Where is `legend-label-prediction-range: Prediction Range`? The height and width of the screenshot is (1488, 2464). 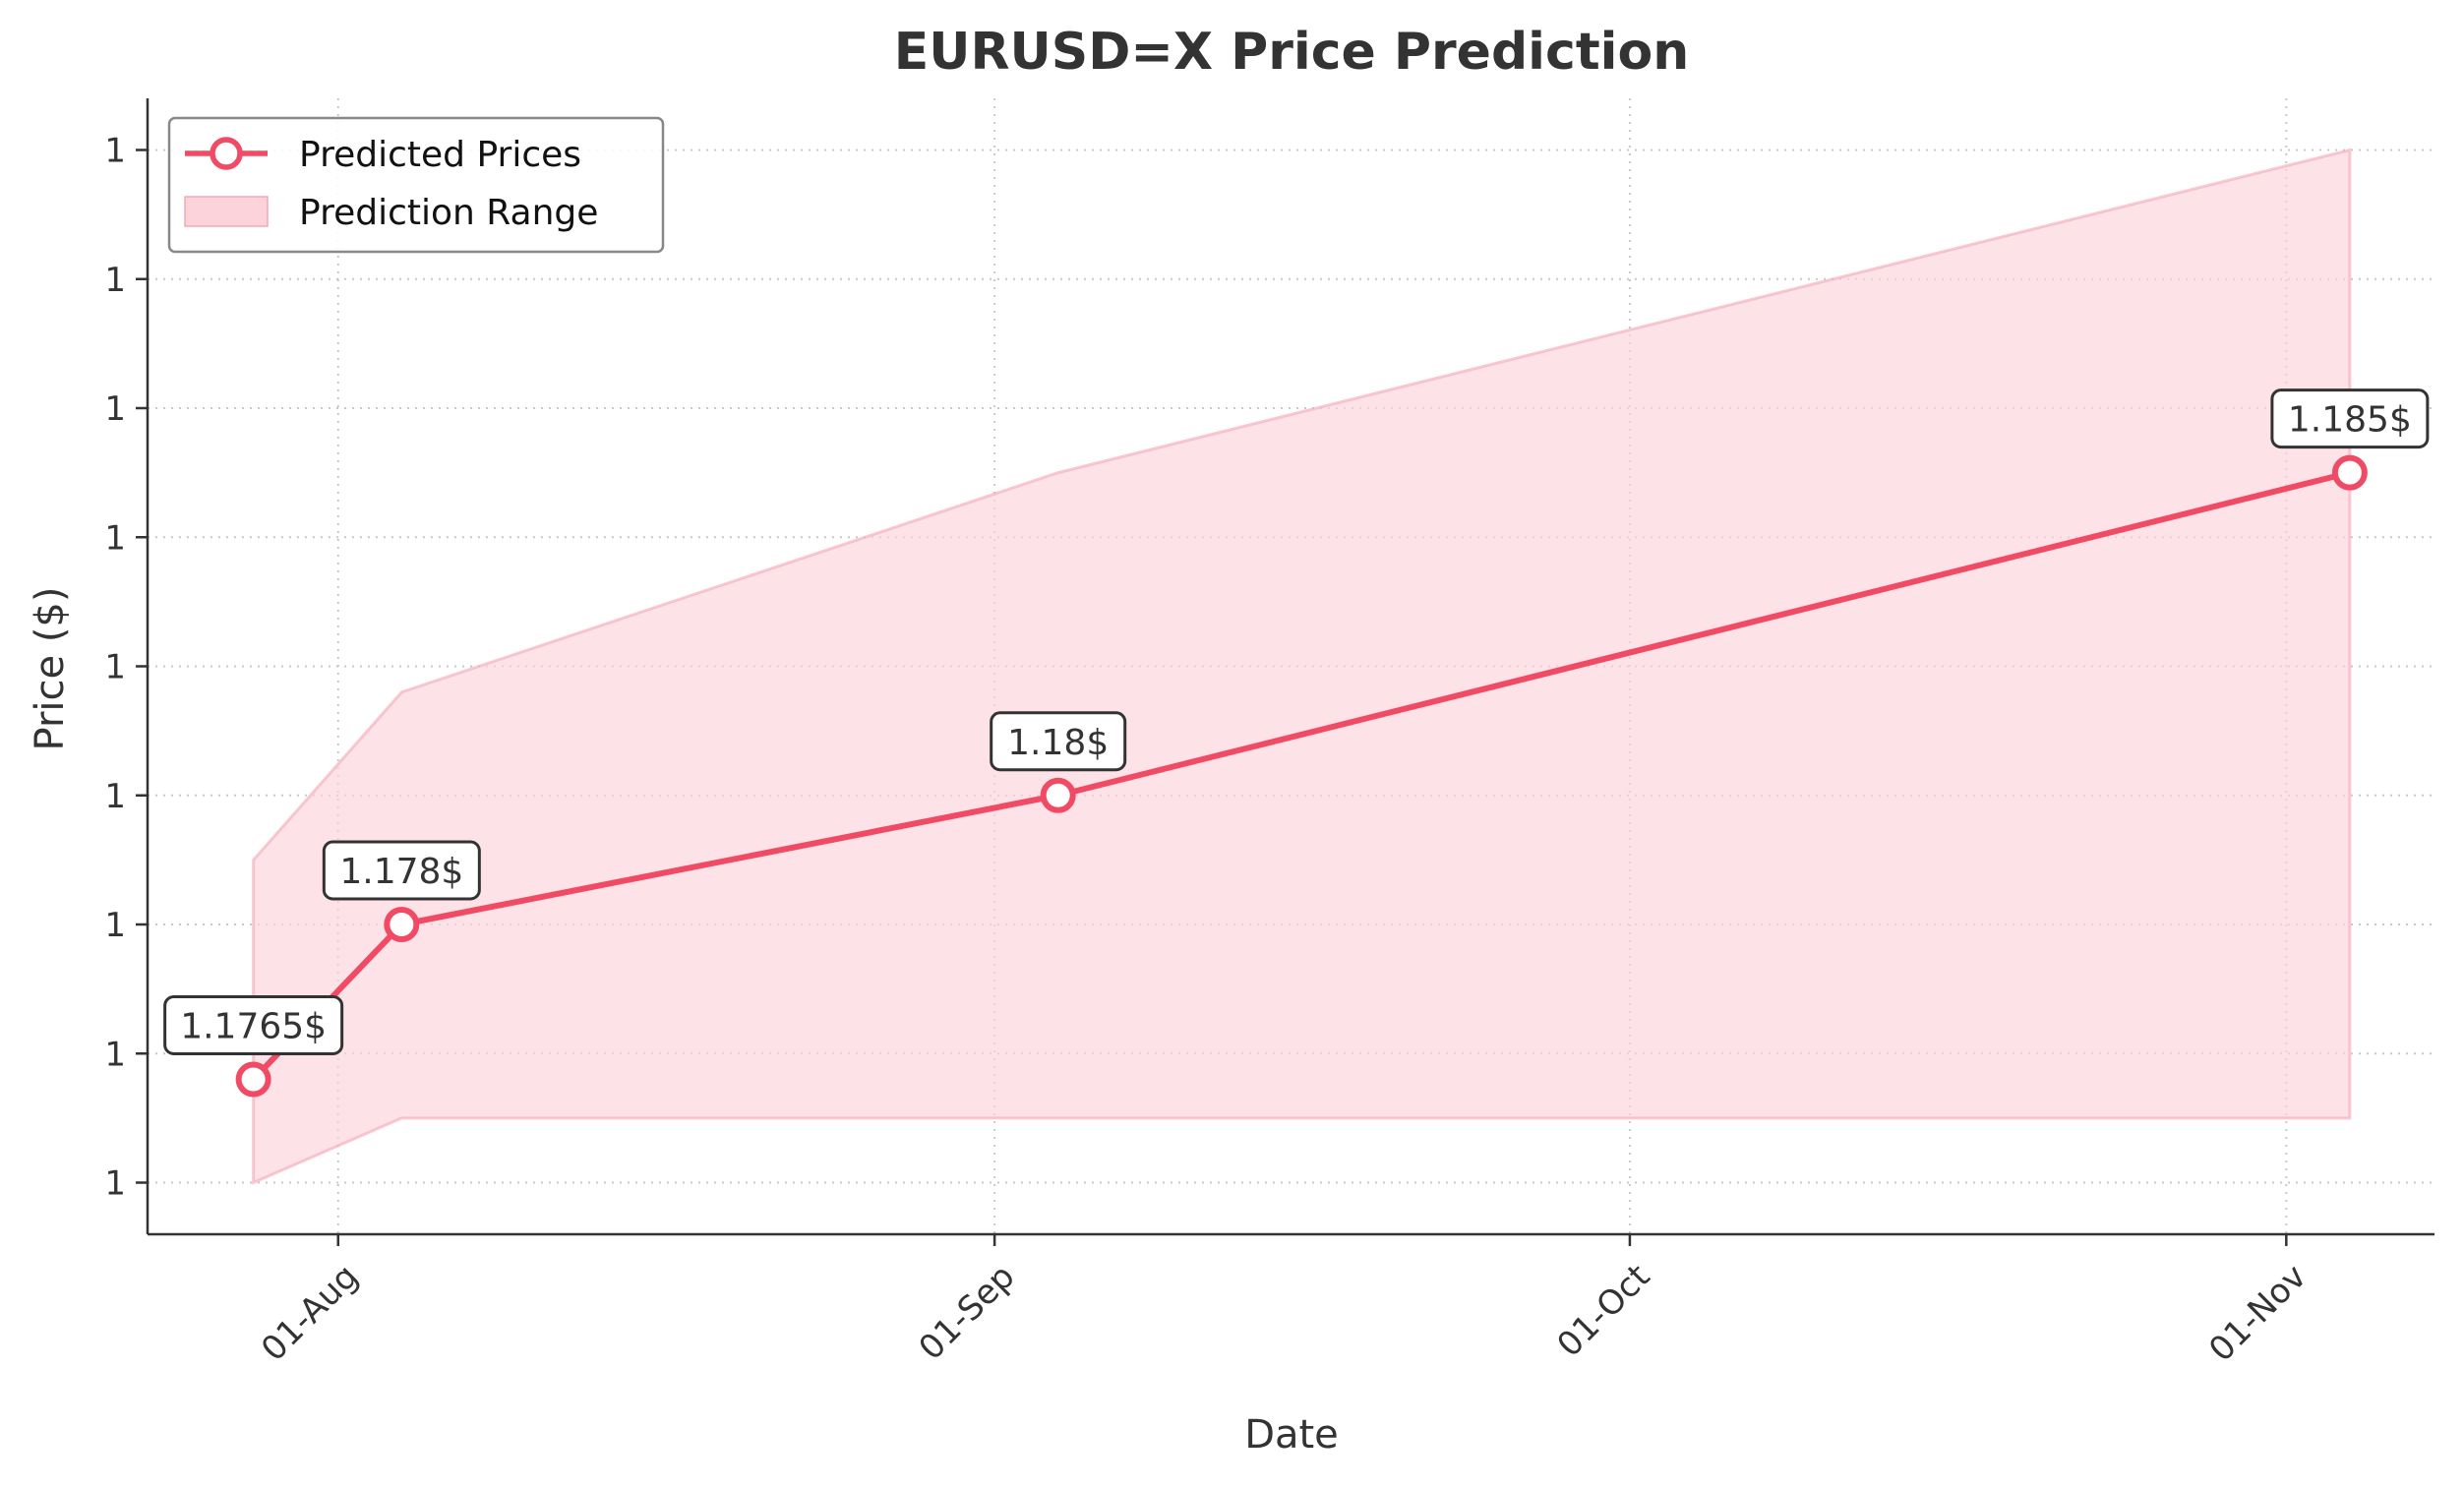 legend-label-prediction-range: Prediction Range is located at coordinates (449, 213).